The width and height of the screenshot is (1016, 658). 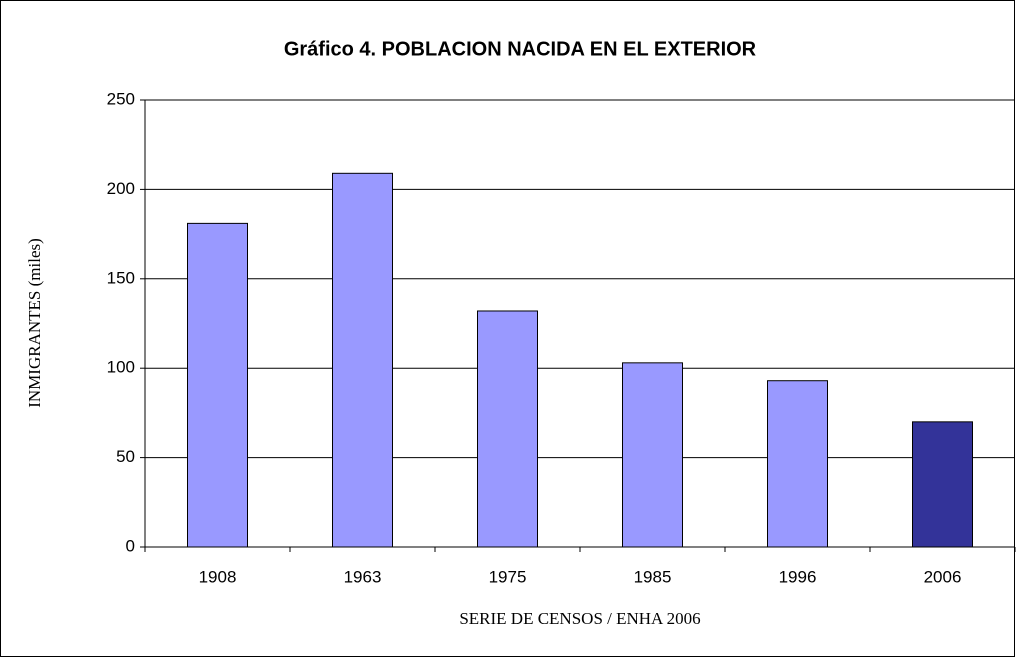 What do you see at coordinates (121, 367) in the screenshot?
I see `y-tick-label: 100` at bounding box center [121, 367].